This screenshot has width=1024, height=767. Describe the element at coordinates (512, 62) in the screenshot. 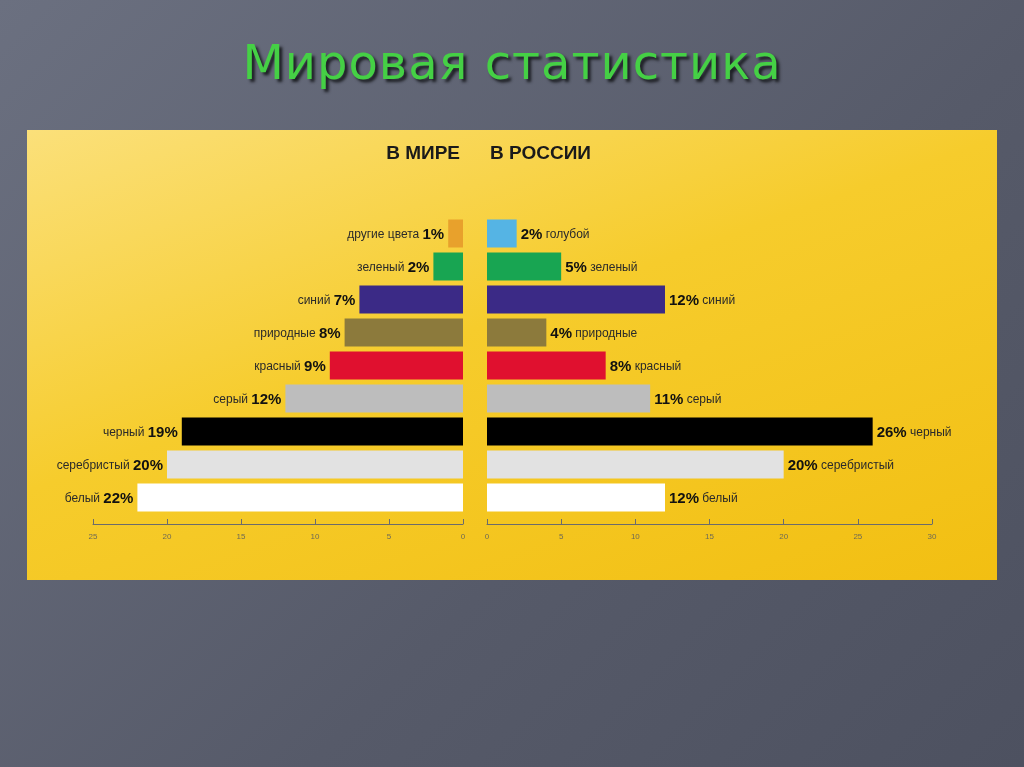

I see `chart-title: Мировая статистика` at that location.